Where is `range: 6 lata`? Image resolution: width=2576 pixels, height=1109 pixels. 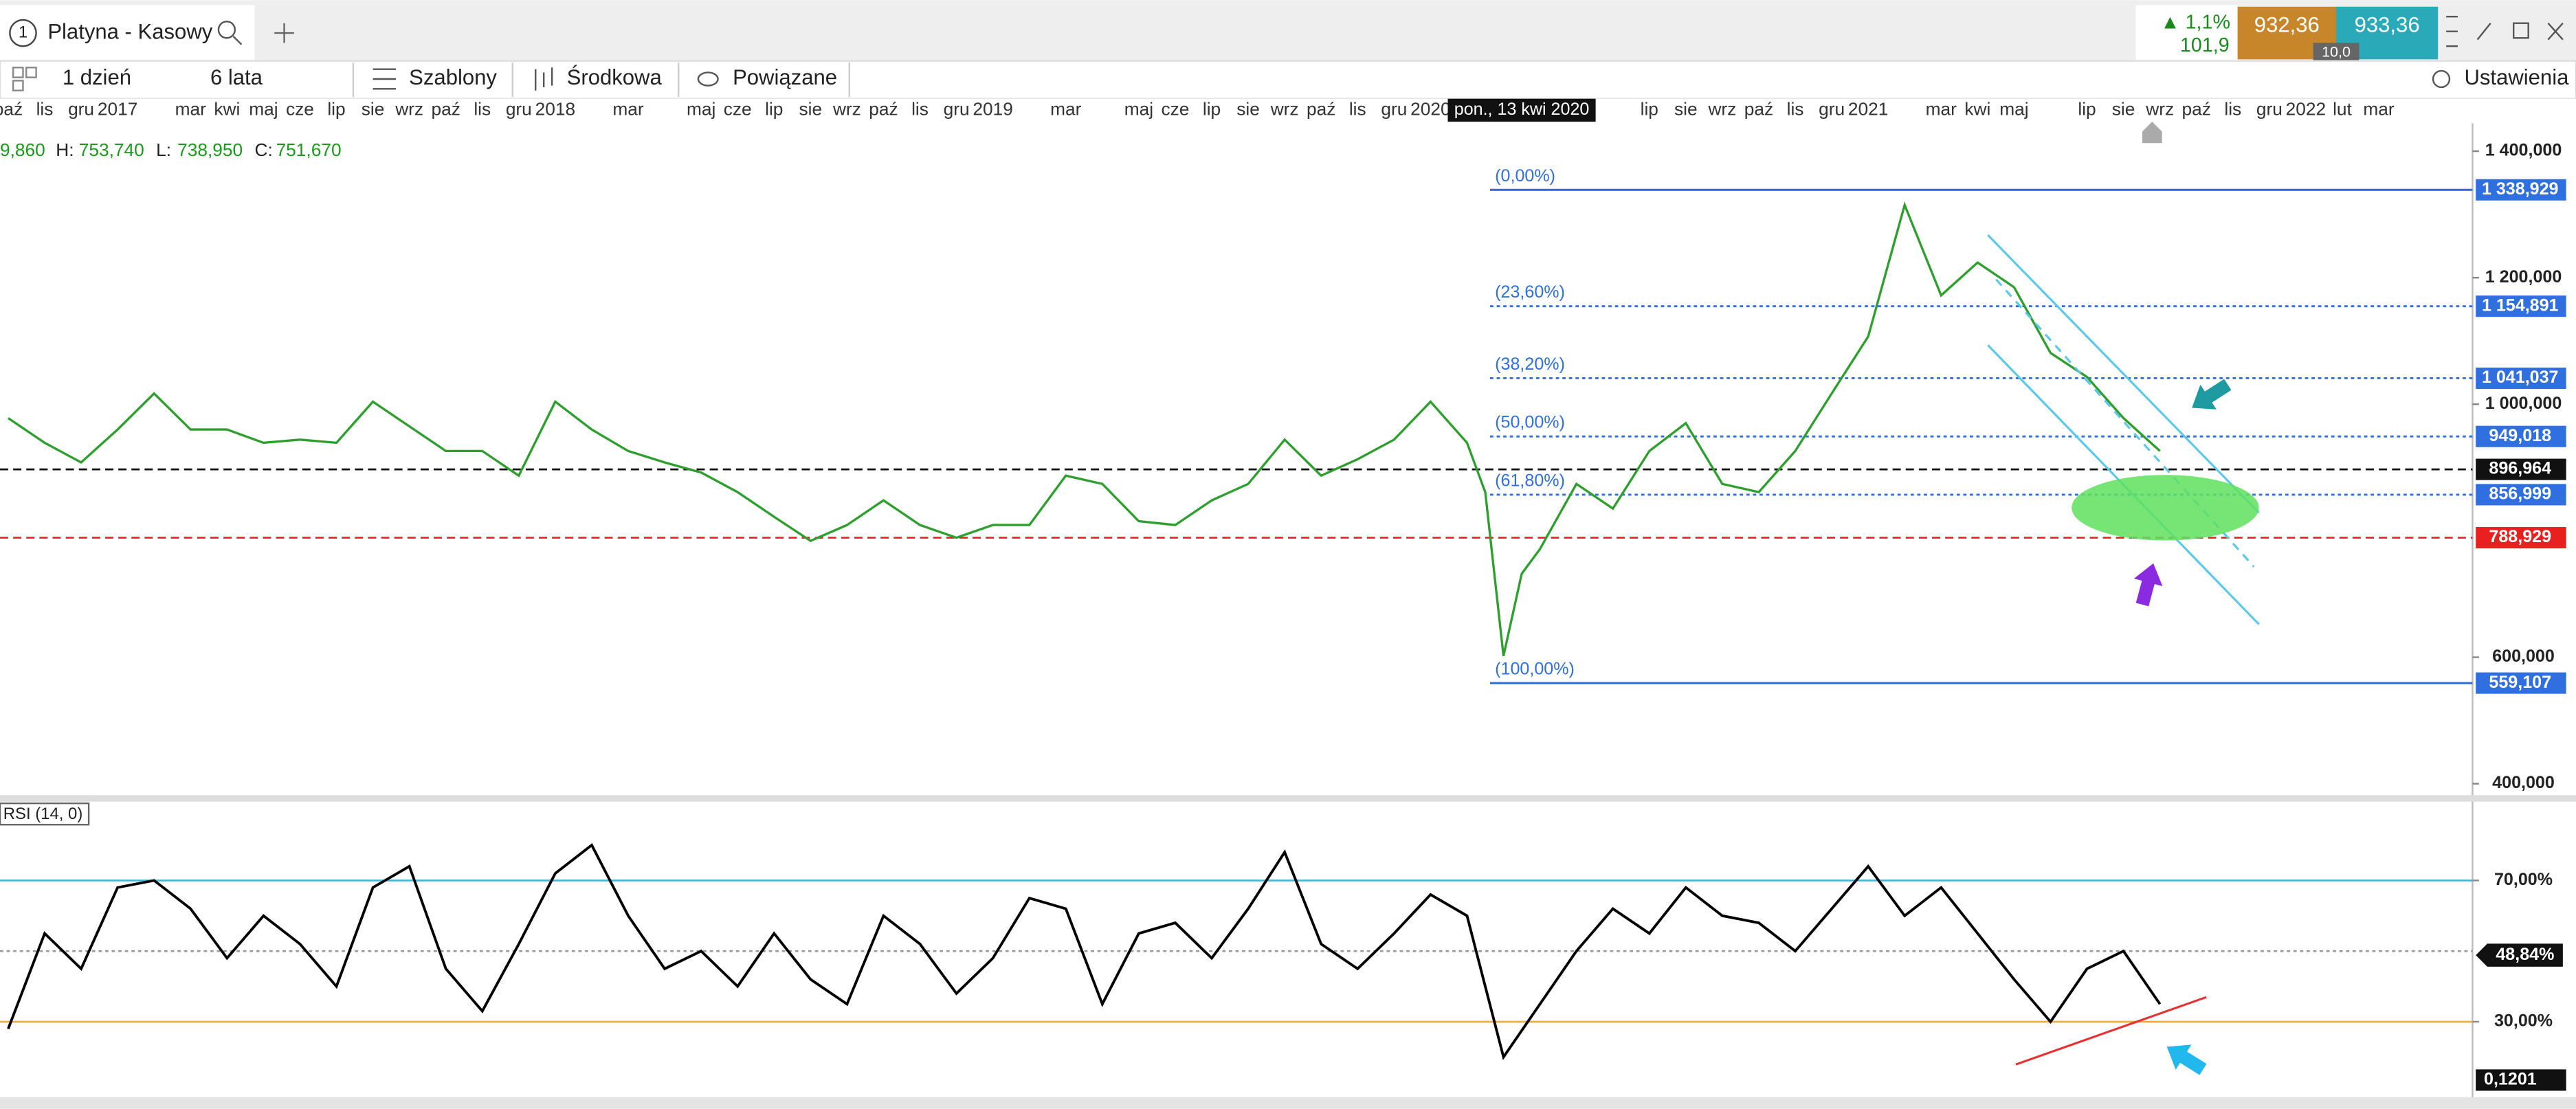 range: 6 lata is located at coordinates (236, 77).